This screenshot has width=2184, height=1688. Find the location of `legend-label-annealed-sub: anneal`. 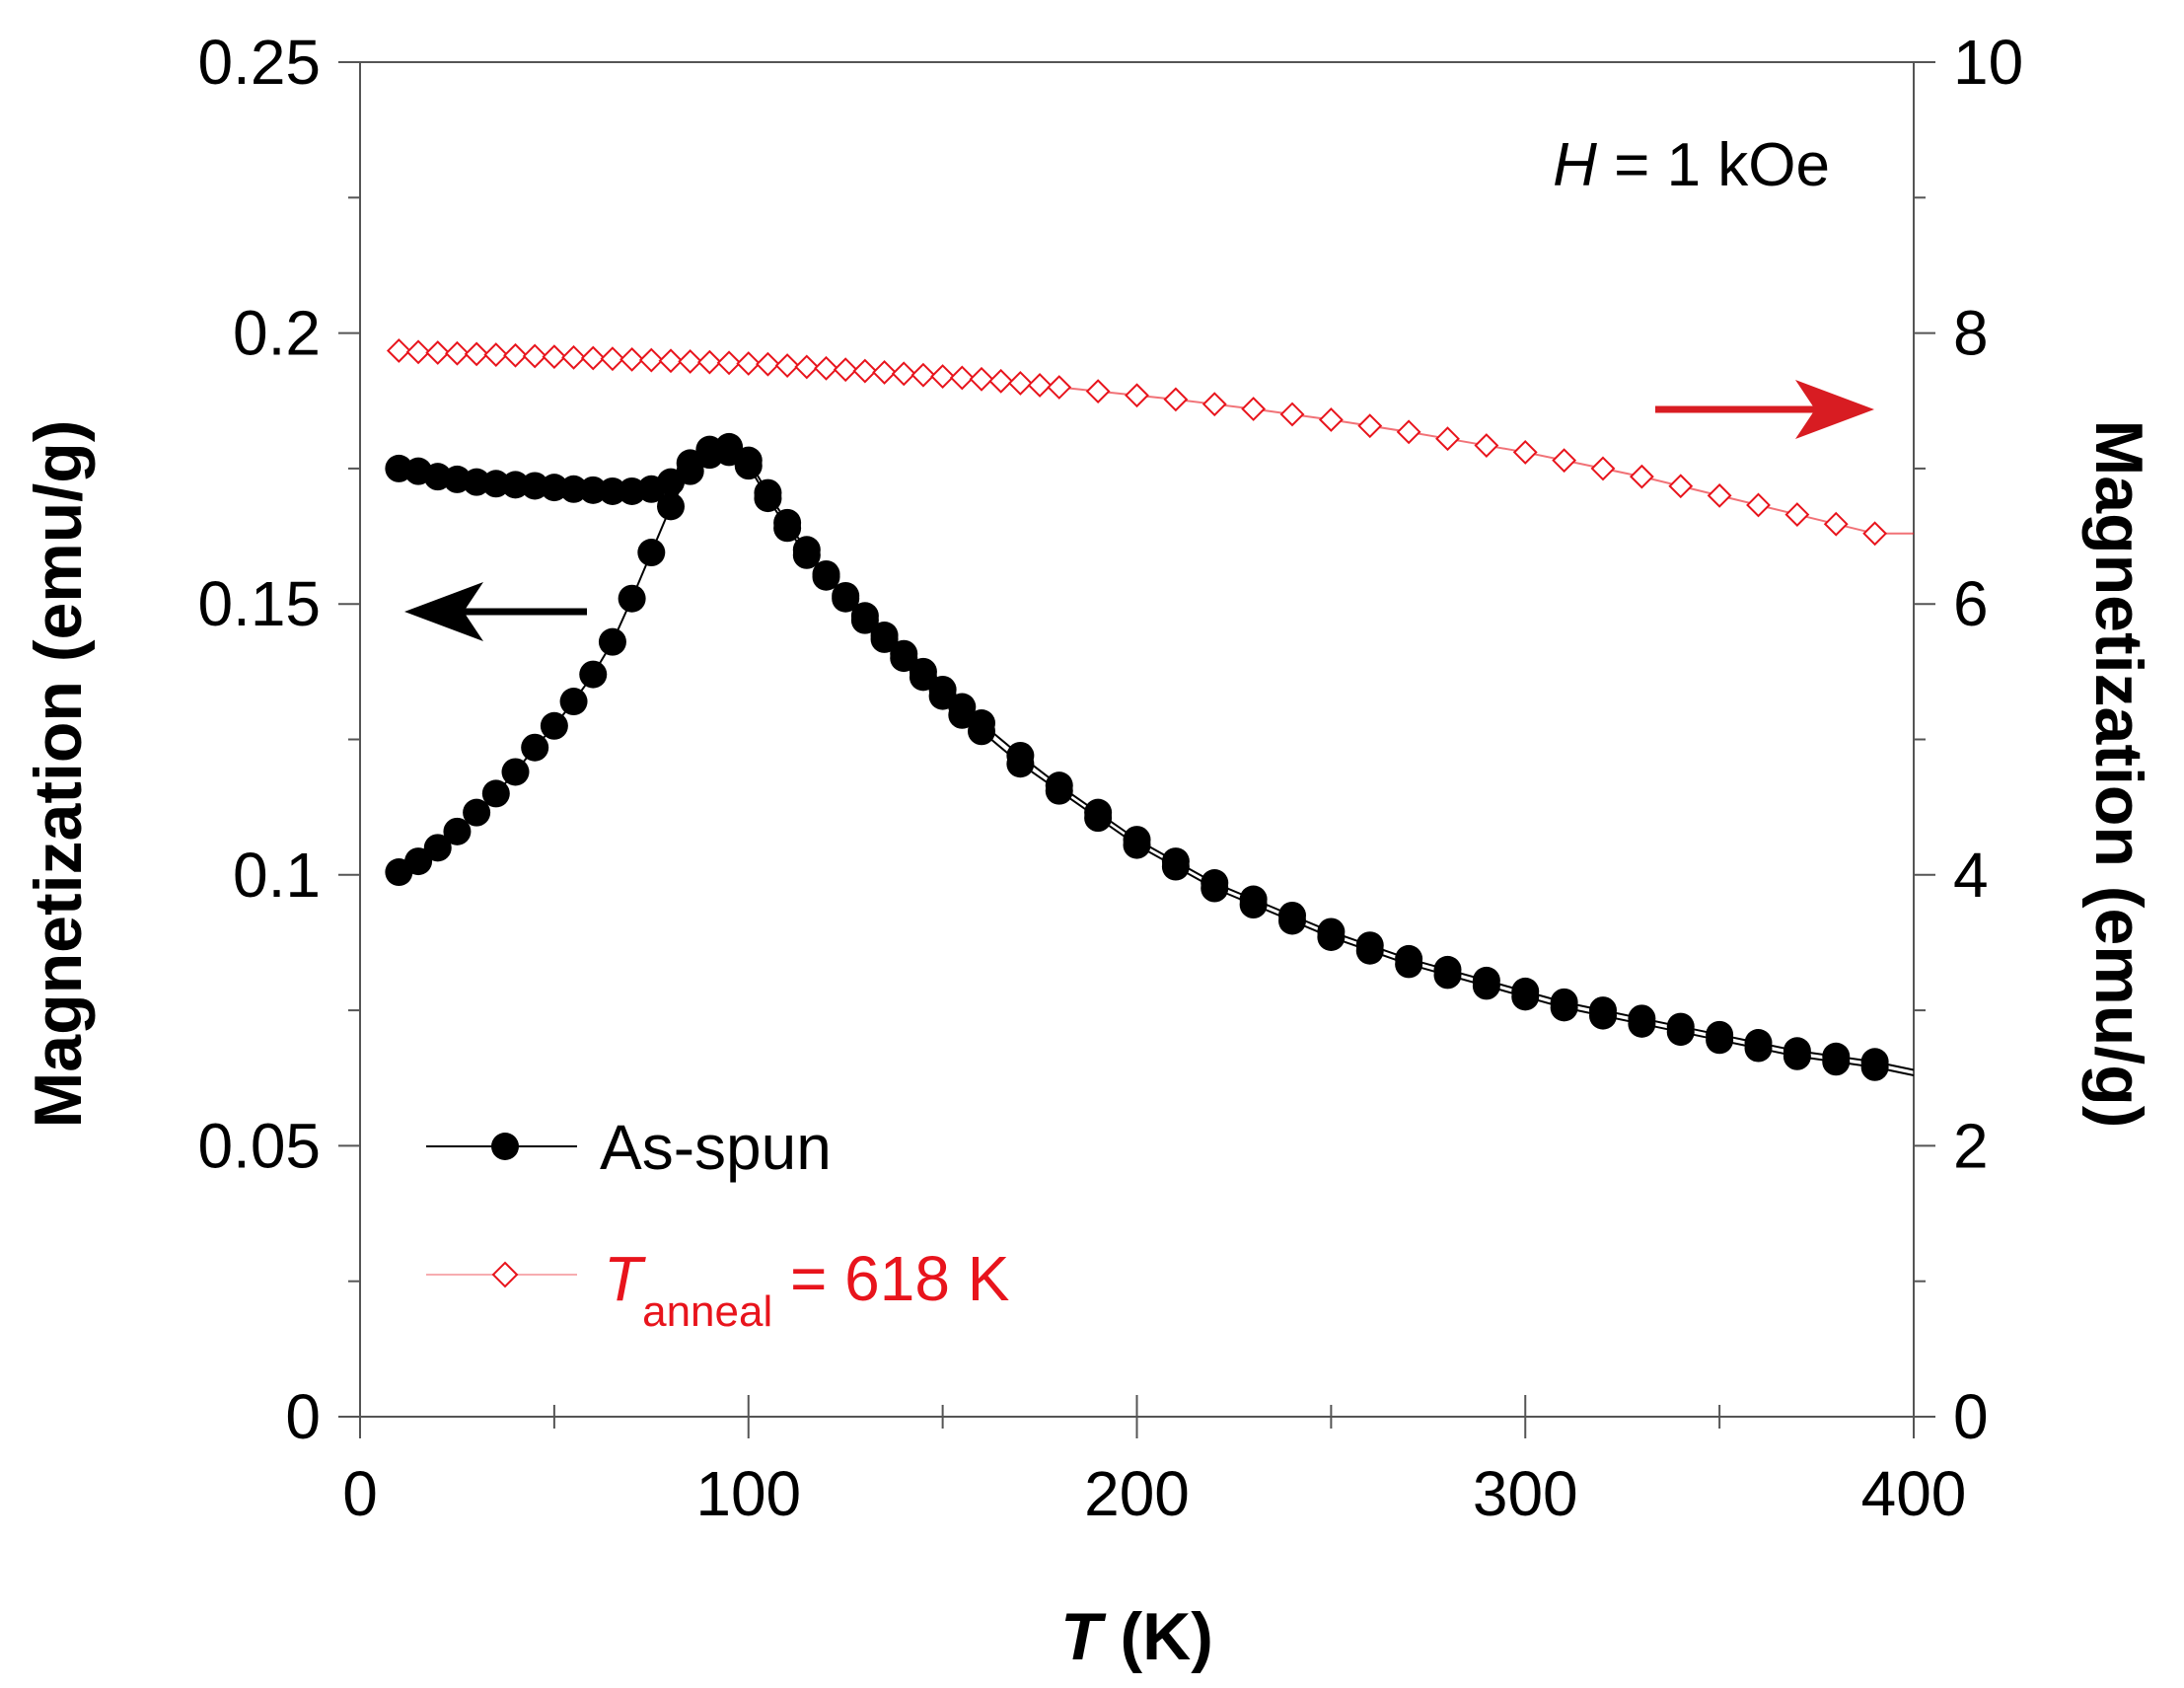

legend-label-annealed-sub: anneal is located at coordinates (707, 1311).